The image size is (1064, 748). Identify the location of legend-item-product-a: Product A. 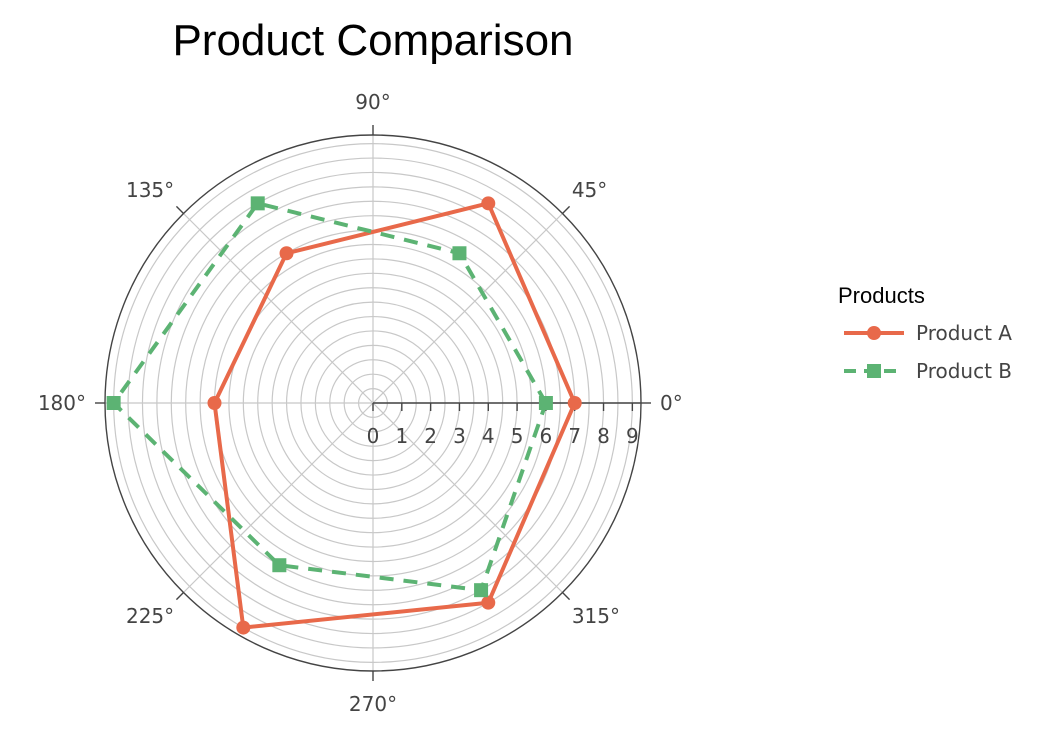
(928, 333).